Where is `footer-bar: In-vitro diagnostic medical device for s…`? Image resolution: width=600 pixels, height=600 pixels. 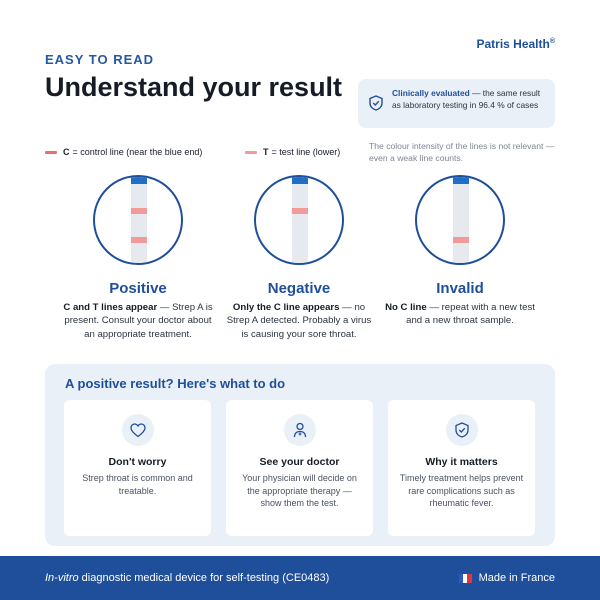
footer-bar: In-vitro diagnostic medical device for s… is located at coordinates (300, 578).